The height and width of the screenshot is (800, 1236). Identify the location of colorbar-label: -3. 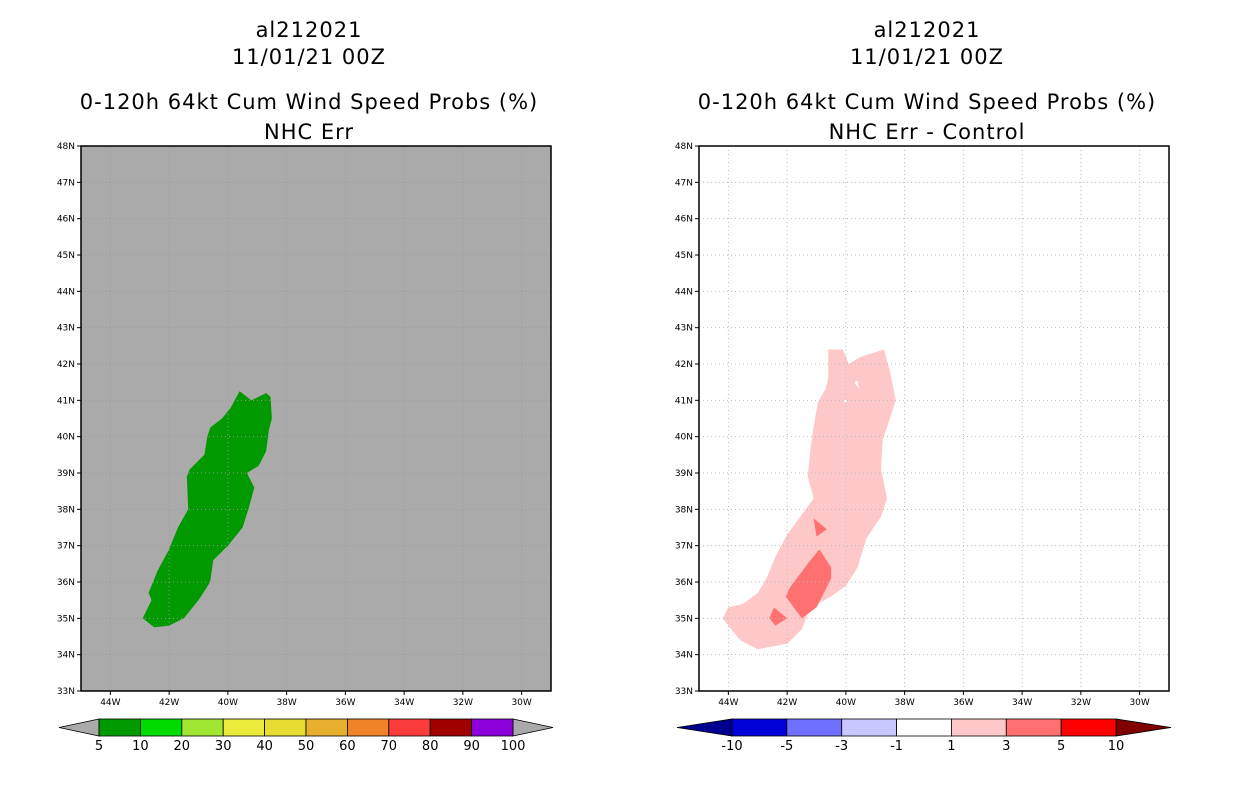
(841, 746).